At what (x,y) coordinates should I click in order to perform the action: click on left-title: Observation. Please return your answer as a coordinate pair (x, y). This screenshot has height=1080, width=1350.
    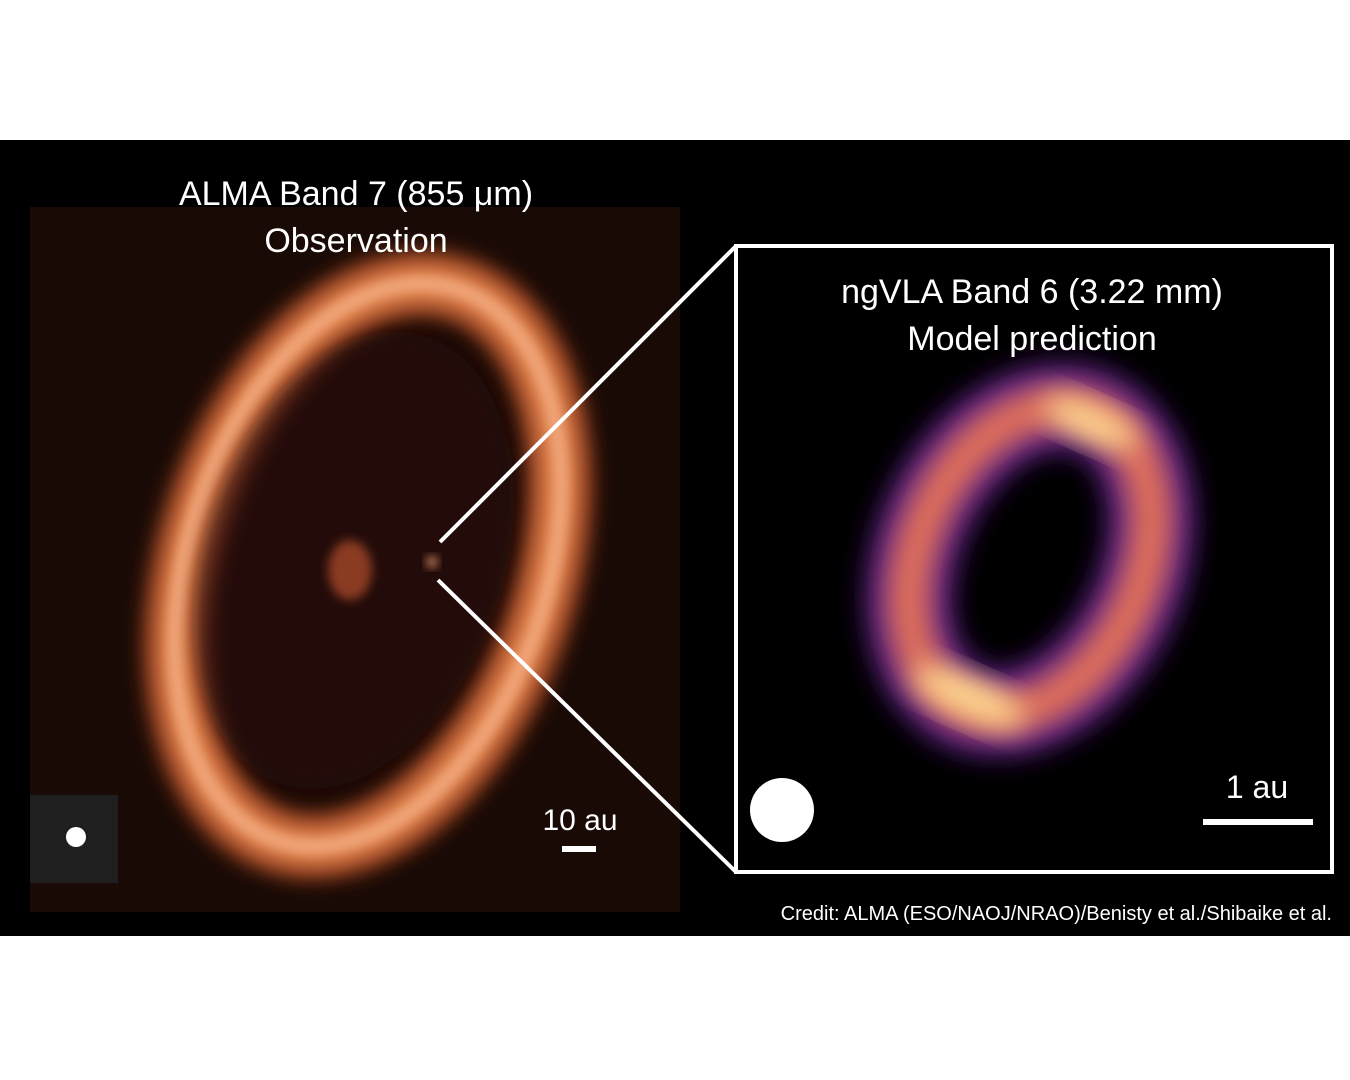
    Looking at the image, I should click on (355, 241).